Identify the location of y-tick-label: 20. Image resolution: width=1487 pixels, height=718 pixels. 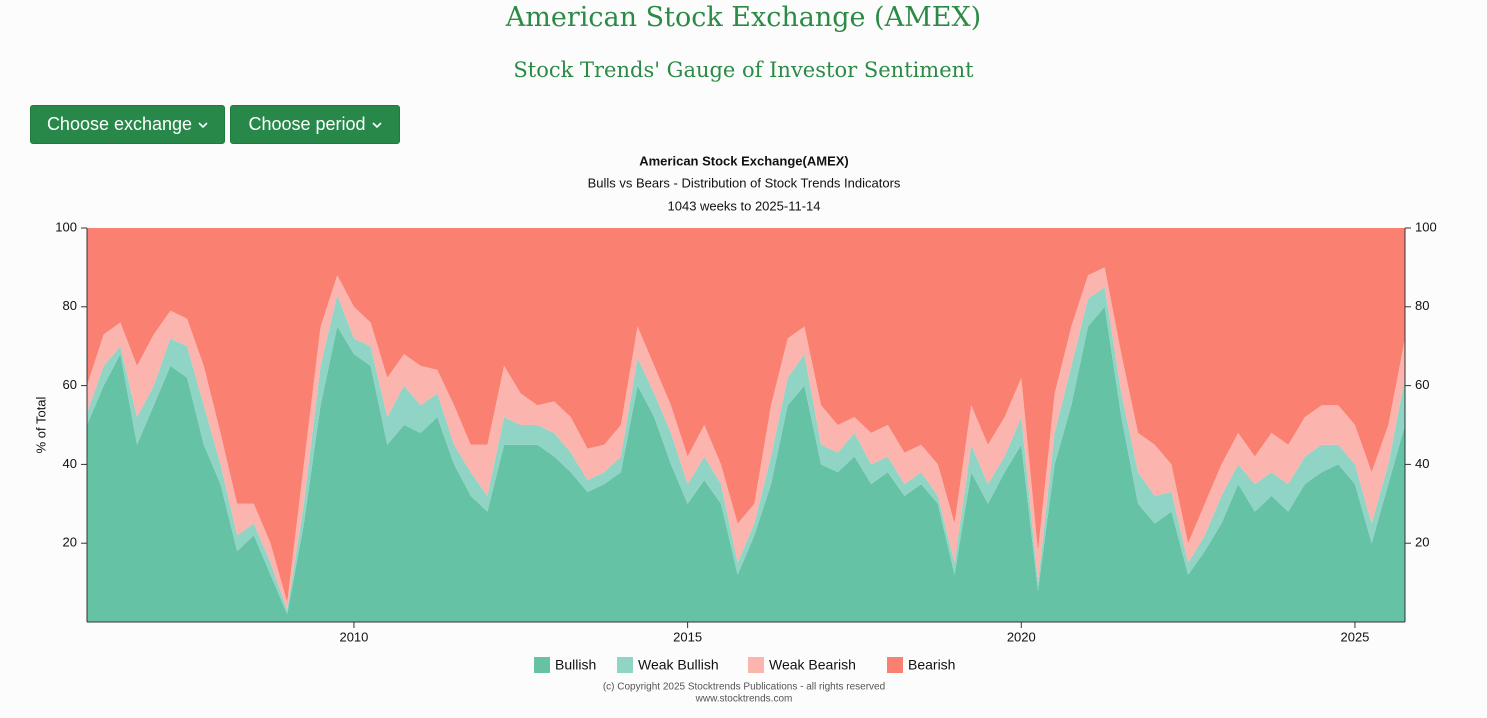
(70, 542).